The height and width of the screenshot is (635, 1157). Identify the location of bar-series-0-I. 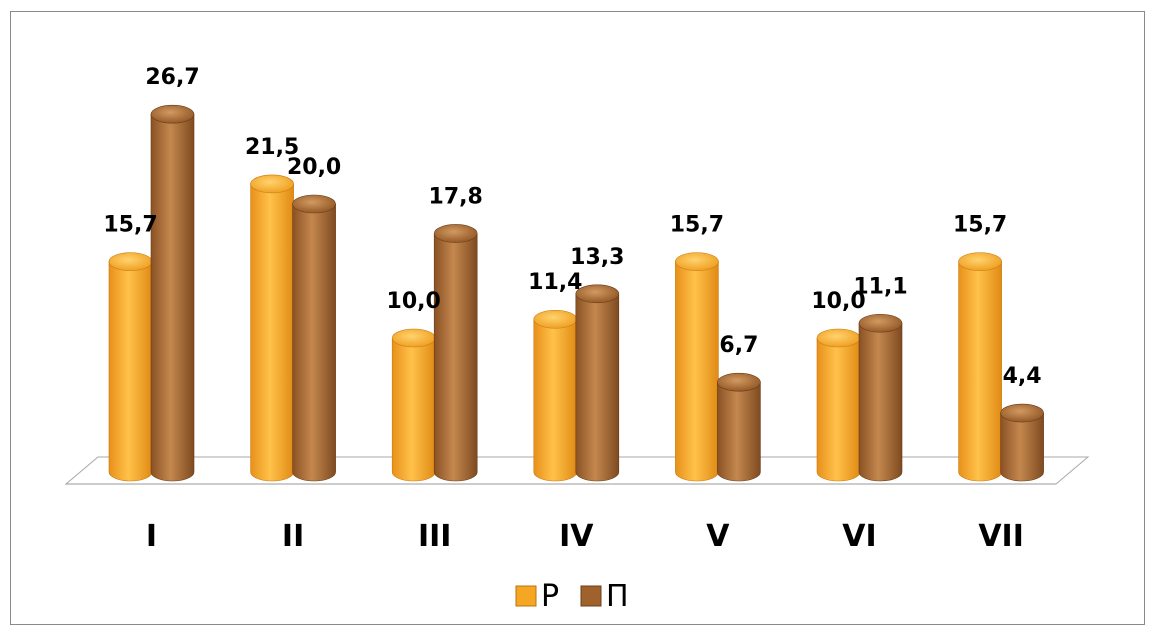
(130, 367).